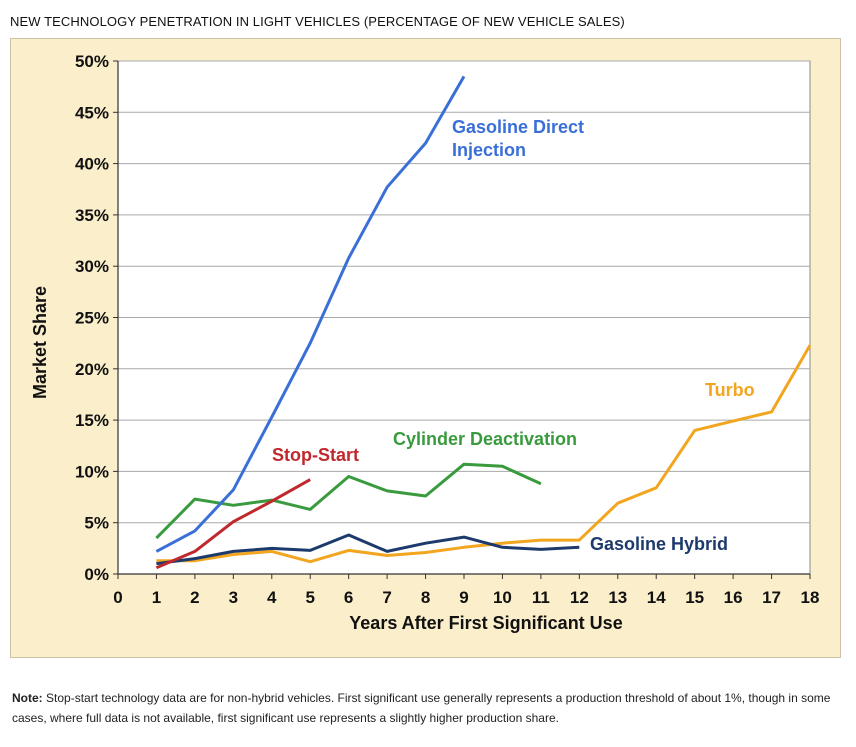  Describe the element at coordinates (96, 574) in the screenshot. I see `y-tick-label: 0%` at that location.